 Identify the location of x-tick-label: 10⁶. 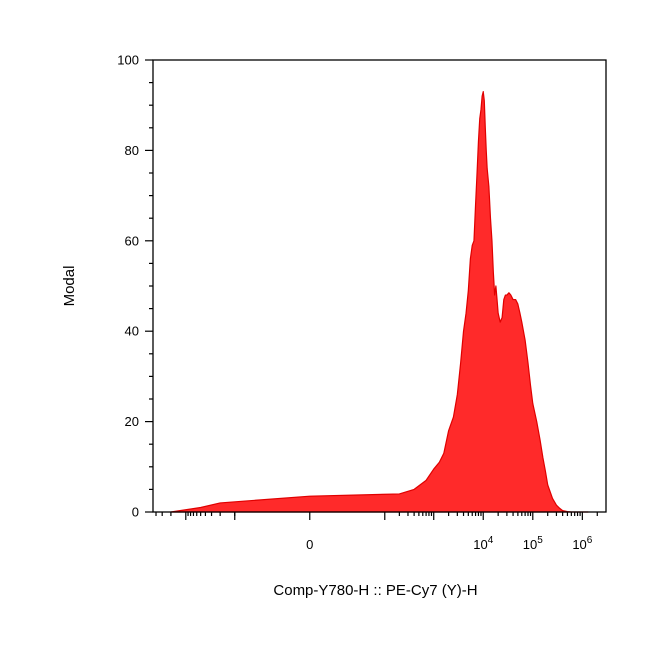
(582, 543).